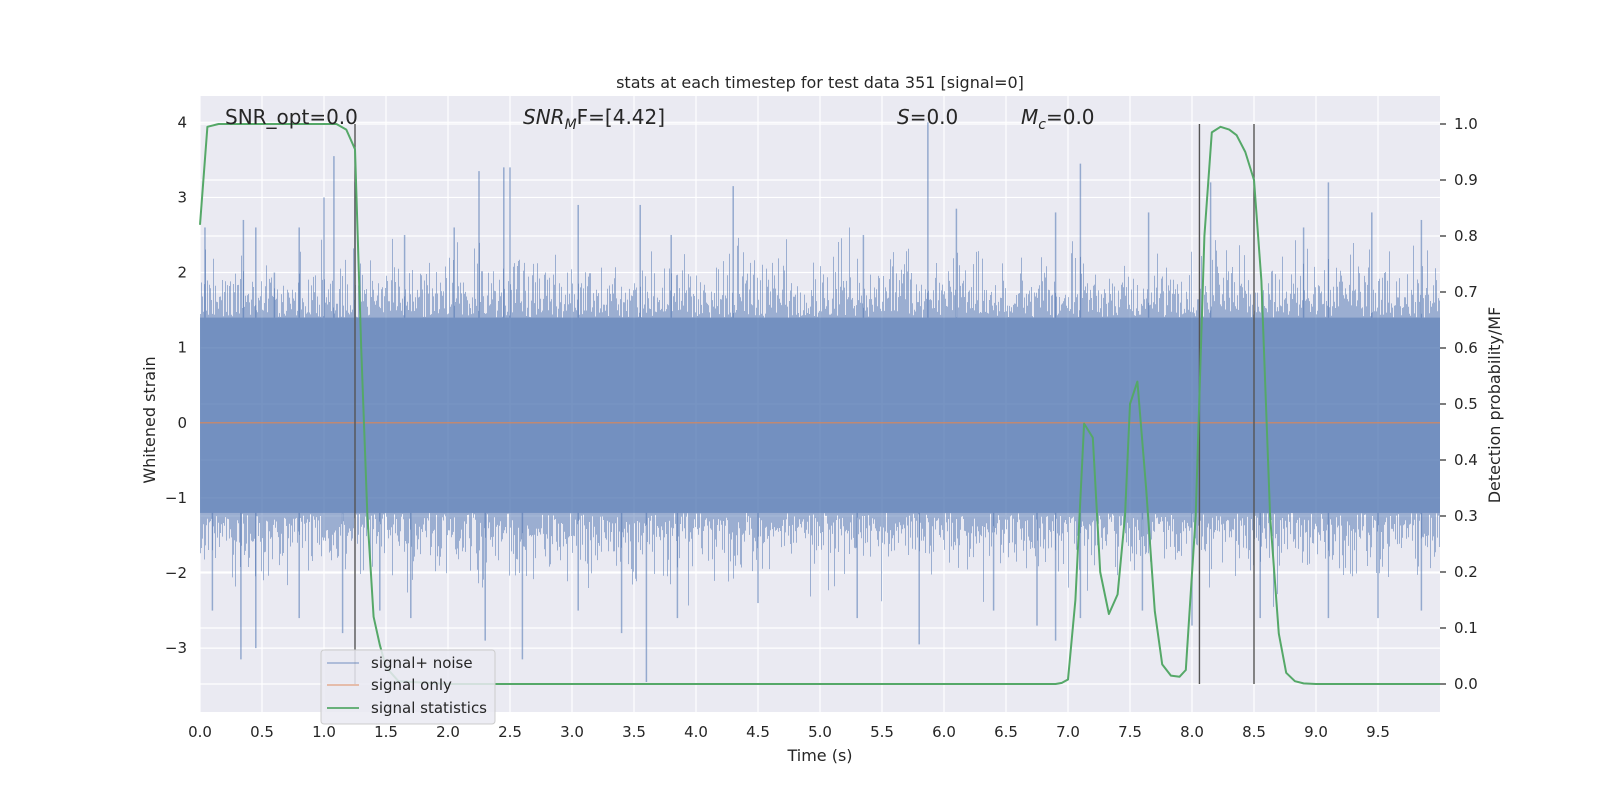 The image size is (1600, 800). What do you see at coordinates (1466, 124) in the screenshot?
I see `right-tick-label: 1.0` at bounding box center [1466, 124].